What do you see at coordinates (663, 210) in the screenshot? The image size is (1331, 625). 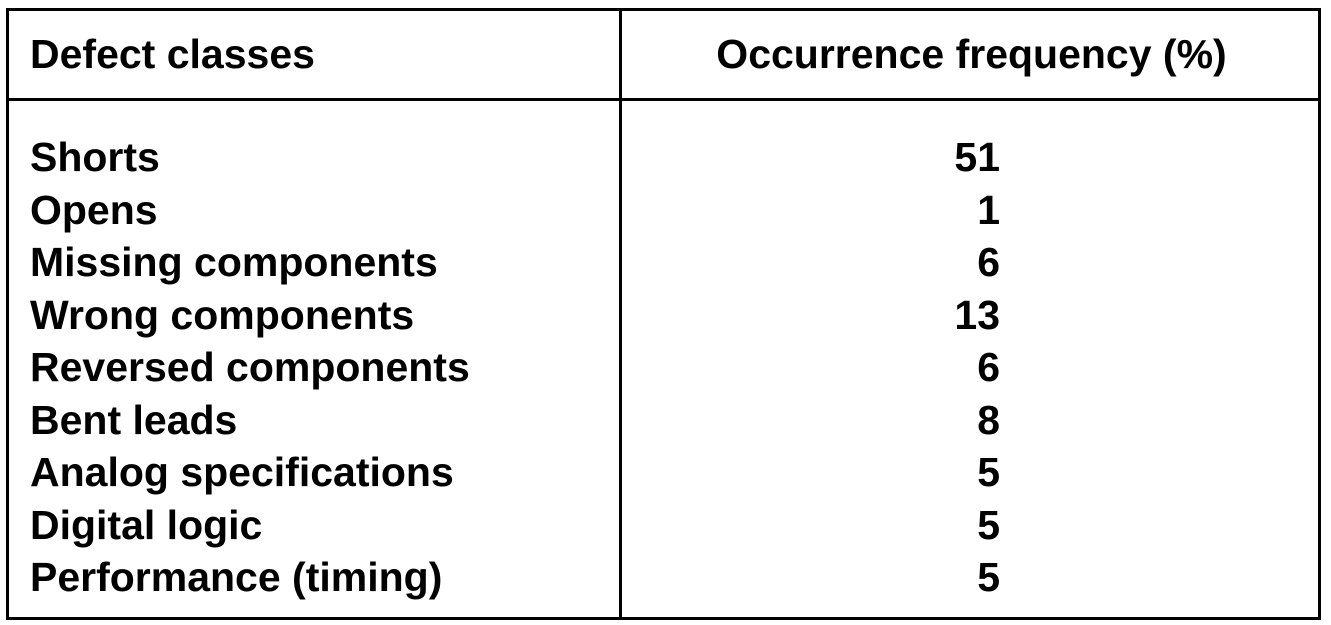 I see `table-row: Opens 1` at bounding box center [663, 210].